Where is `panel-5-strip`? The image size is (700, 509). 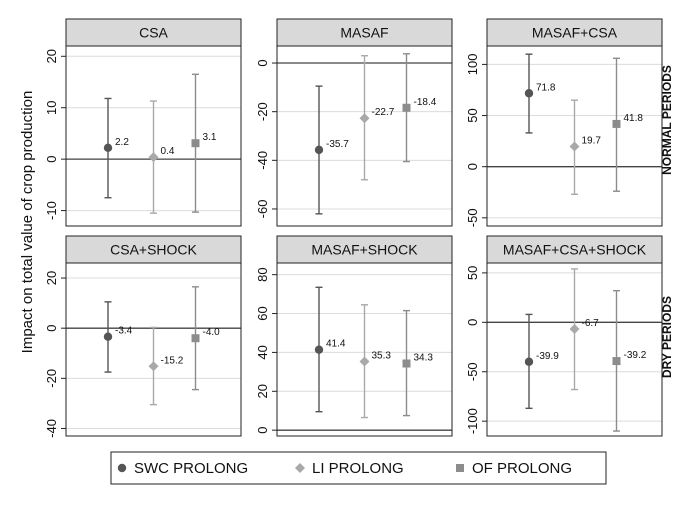
panel-5-strip is located at coordinates (574, 249).